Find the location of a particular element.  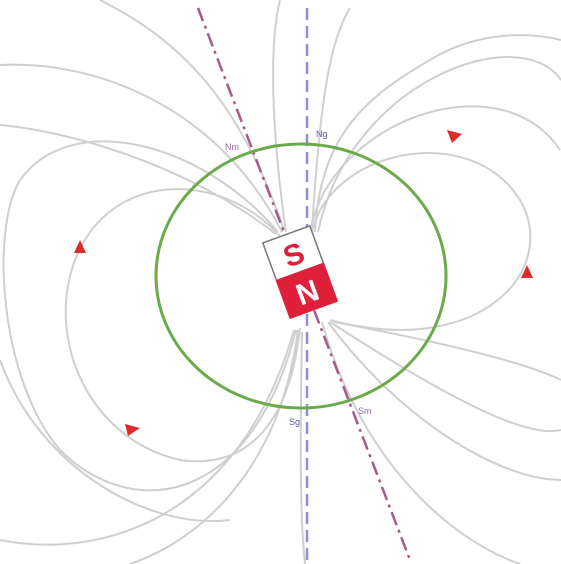

magnet-north-pole is located at coordinates (307, 291).